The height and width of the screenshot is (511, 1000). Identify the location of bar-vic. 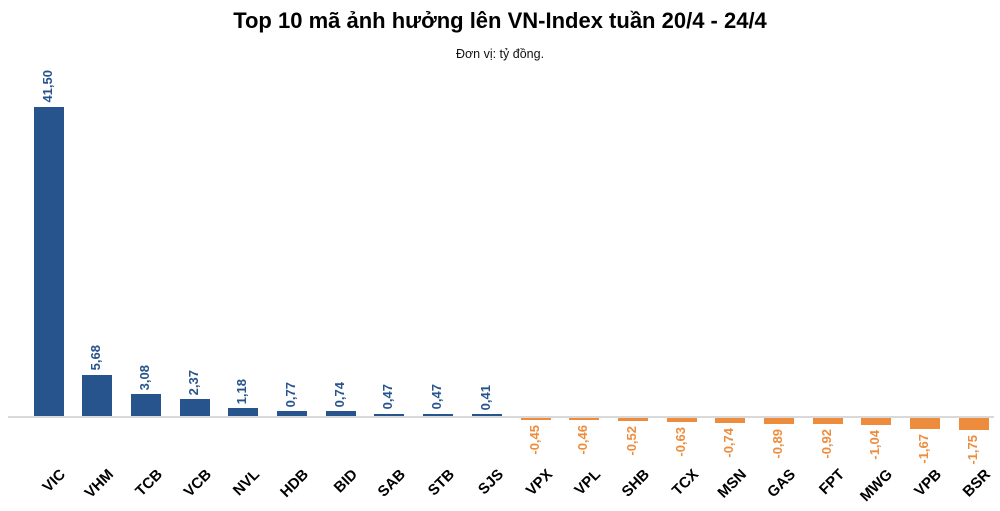
(48, 261).